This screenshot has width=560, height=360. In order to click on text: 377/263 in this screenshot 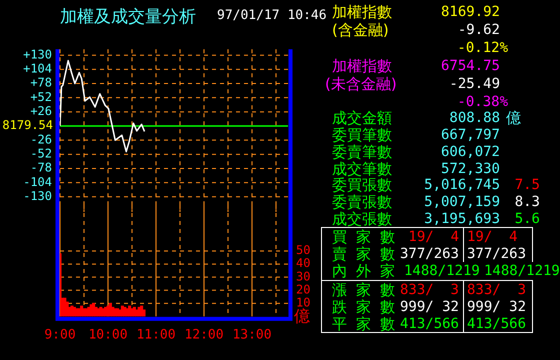, I will do `click(496, 254)`.